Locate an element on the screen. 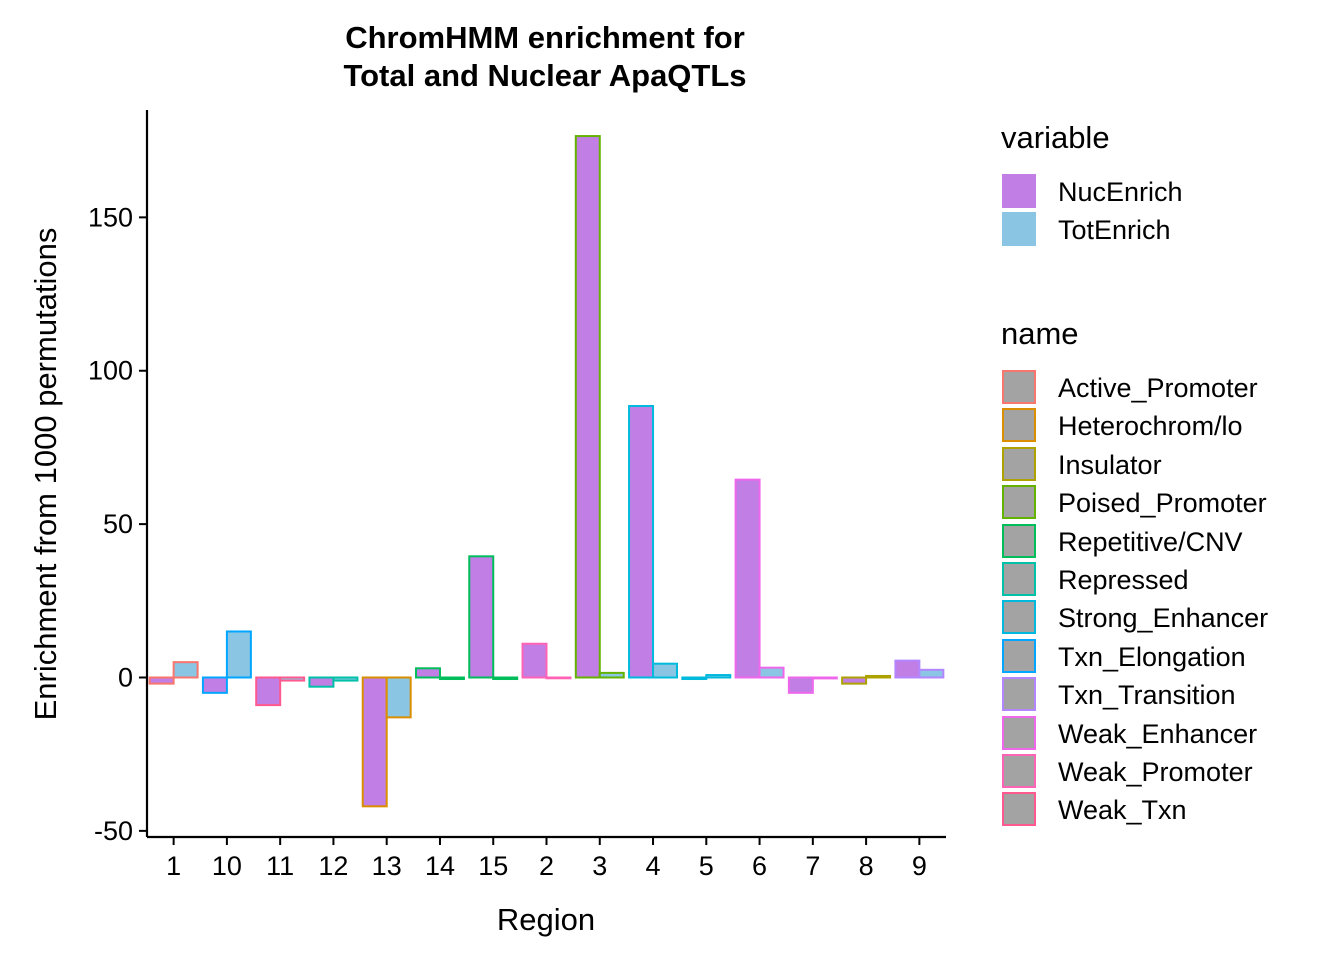 The width and height of the screenshot is (1344, 960). legend-label: Weak_Txn is located at coordinates (1122, 810).